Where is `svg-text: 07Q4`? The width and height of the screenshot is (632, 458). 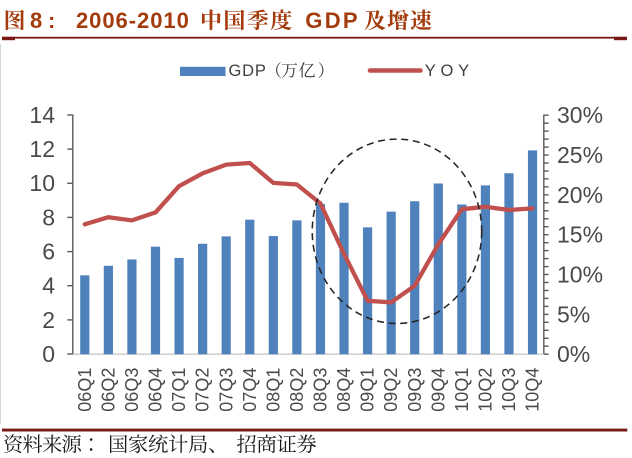 svg-text: 07Q4 is located at coordinates (250, 390).